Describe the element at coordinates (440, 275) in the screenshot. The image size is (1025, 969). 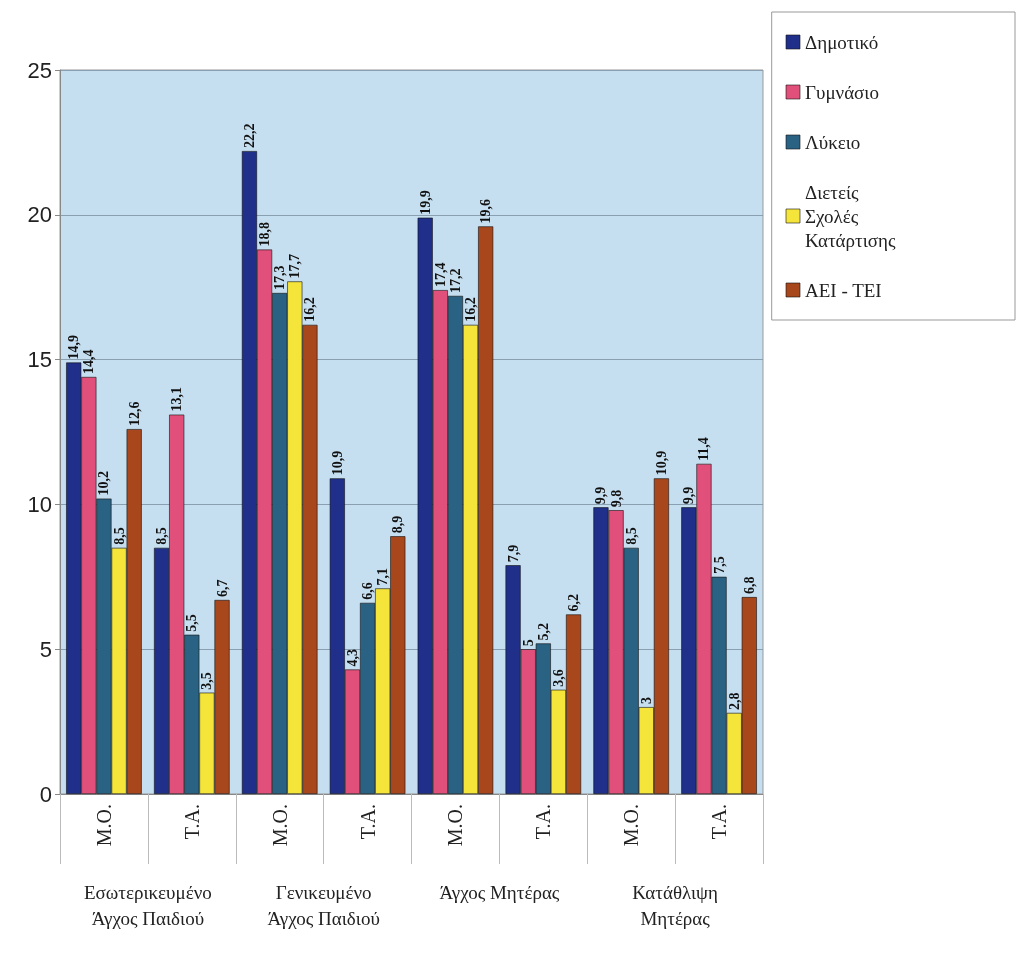
I see `data-label: 17,4` at that location.